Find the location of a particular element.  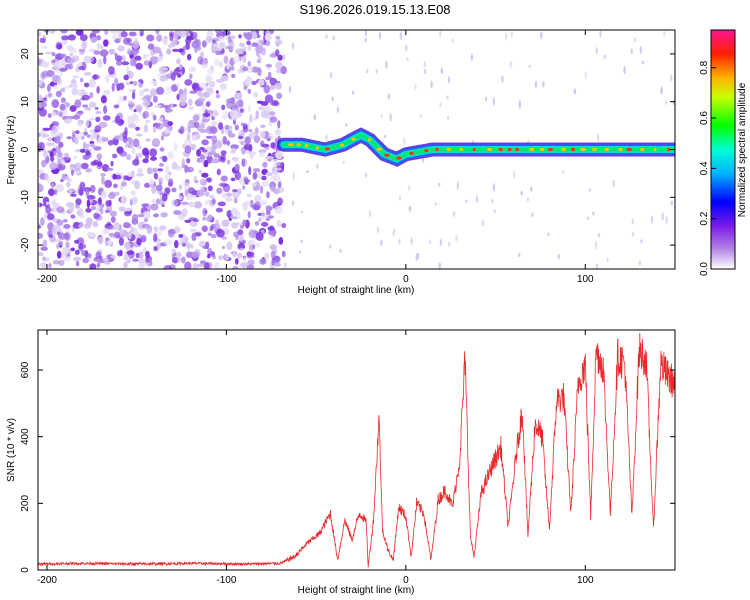

bottom-y-tick-label: 600 is located at coordinates (25, 369).